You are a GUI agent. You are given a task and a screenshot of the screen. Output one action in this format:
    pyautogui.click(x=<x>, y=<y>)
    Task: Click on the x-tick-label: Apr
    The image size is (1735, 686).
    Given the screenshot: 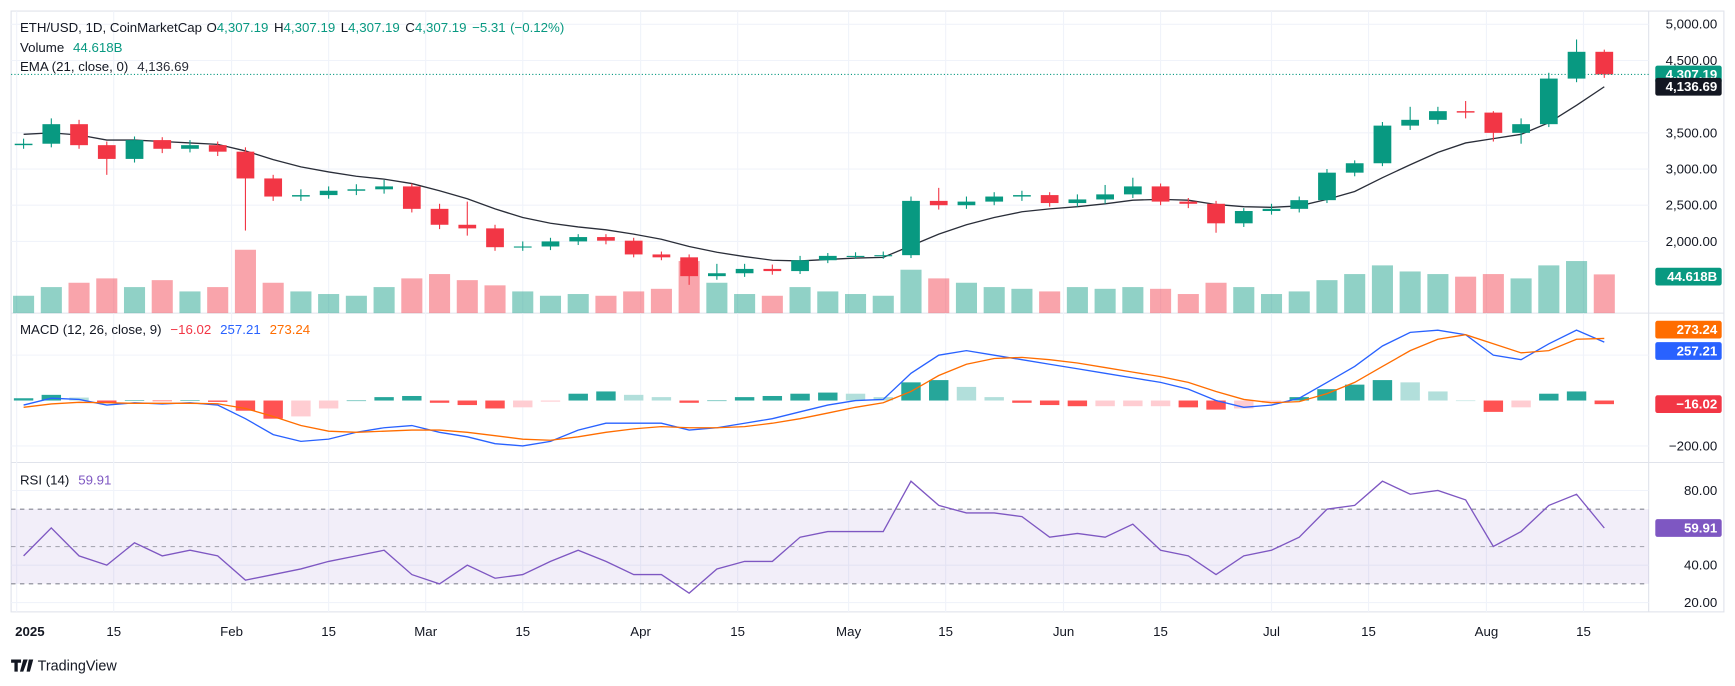 What is the action you would take?
    pyautogui.click(x=640, y=631)
    